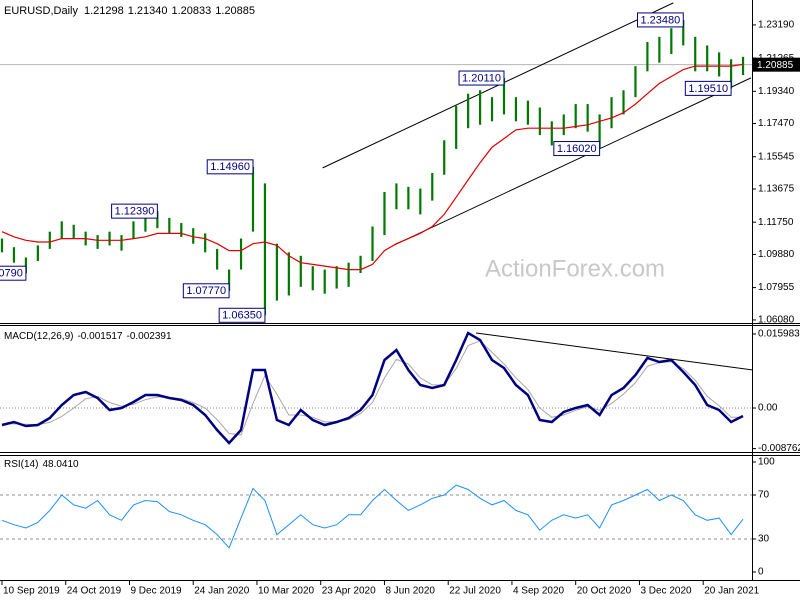 Image resolution: width=800 pixels, height=600 pixels. I want to click on y-tick-label: 1.23190, so click(776, 25).